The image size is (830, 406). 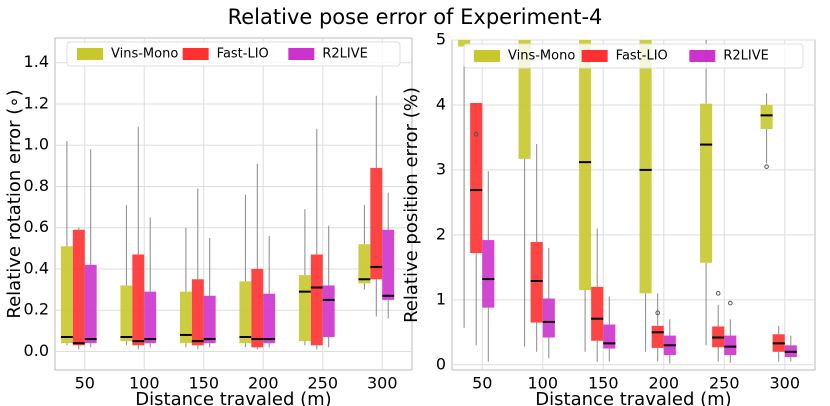 I want to click on y-axis-label: Relative position error (%), so click(x=411, y=205).